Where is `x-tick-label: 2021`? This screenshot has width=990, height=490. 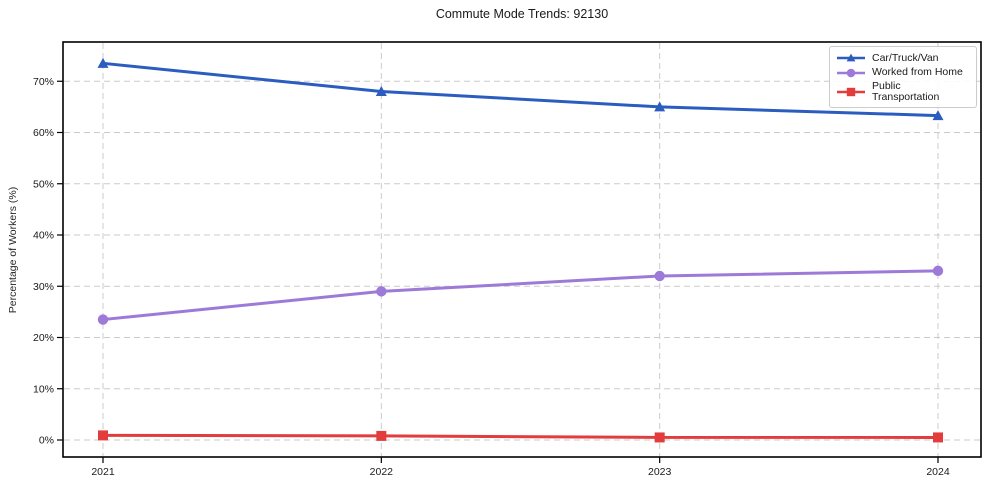 x-tick-label: 2021 is located at coordinates (103, 472).